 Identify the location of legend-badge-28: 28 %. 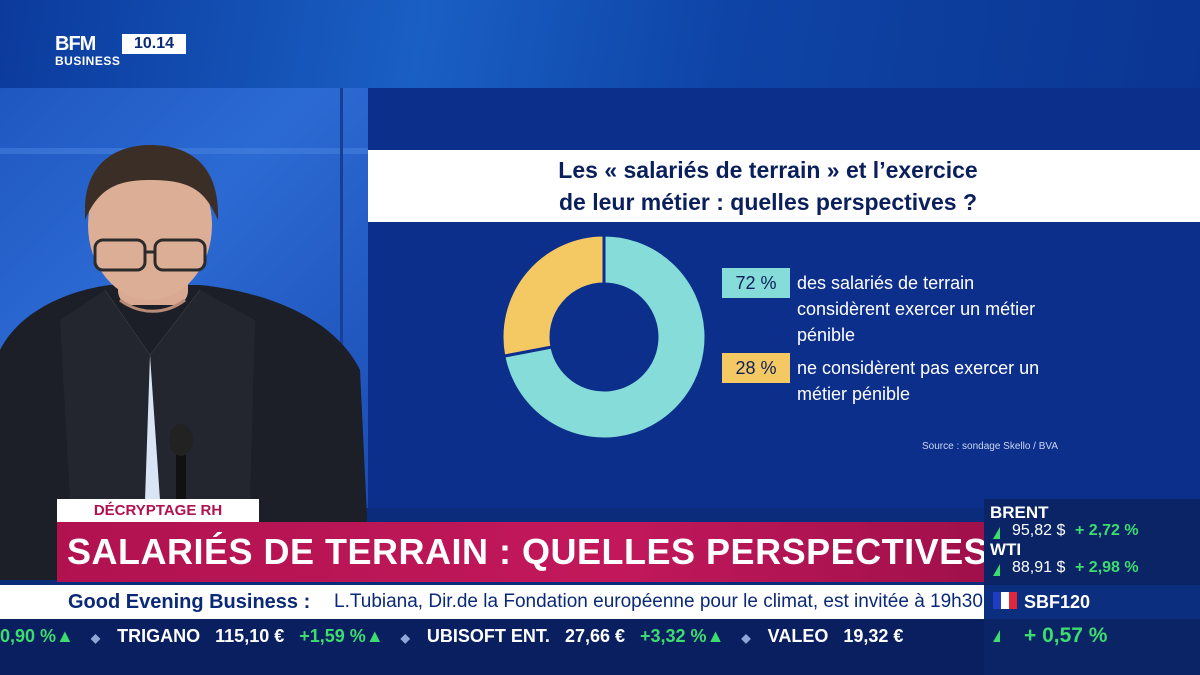
(756, 368).